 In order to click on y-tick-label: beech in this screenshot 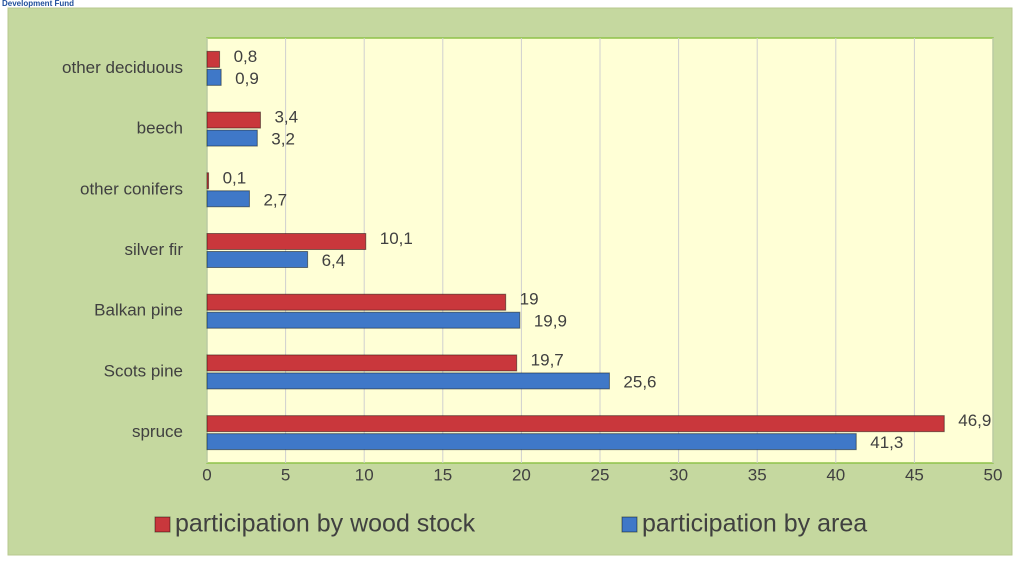, I will do `click(160, 128)`.